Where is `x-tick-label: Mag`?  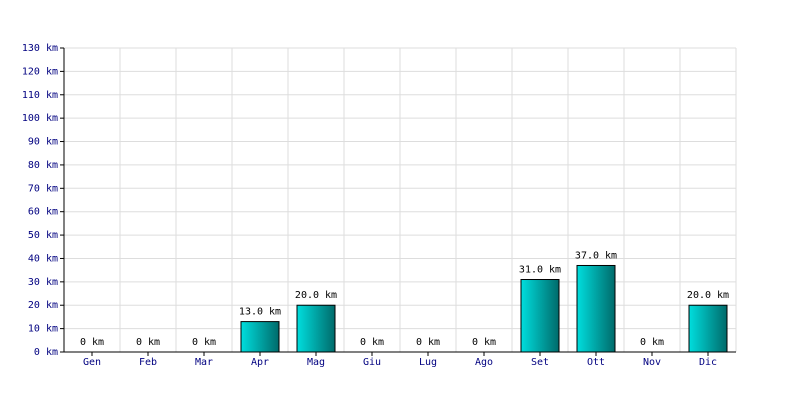 x-tick-label: Mag is located at coordinates (316, 362).